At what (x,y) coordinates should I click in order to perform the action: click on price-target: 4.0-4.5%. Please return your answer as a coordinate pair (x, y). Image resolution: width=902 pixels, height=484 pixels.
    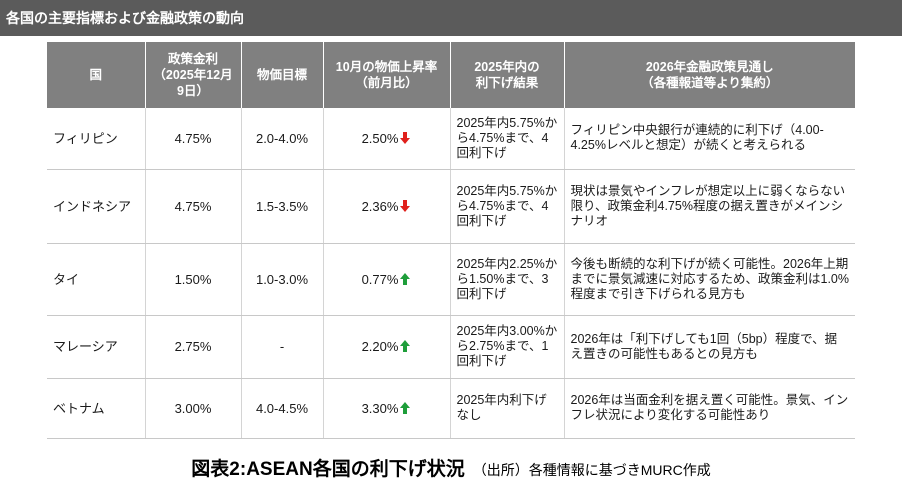
    Looking at the image, I should click on (282, 408).